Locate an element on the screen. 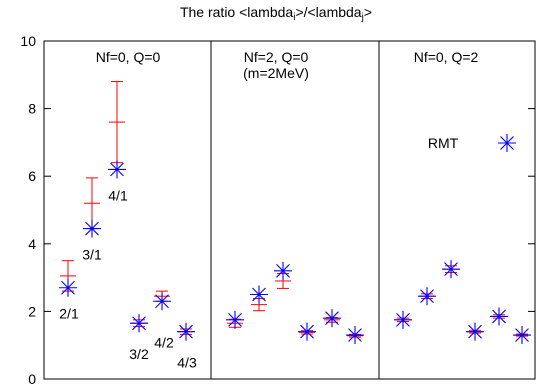 This screenshot has width=537, height=392. y-tick-label: 0 is located at coordinates (32, 379).